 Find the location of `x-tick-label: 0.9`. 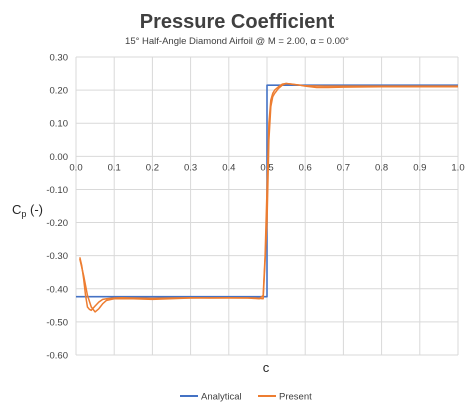

x-tick-label: 0.9 is located at coordinates (419, 167).